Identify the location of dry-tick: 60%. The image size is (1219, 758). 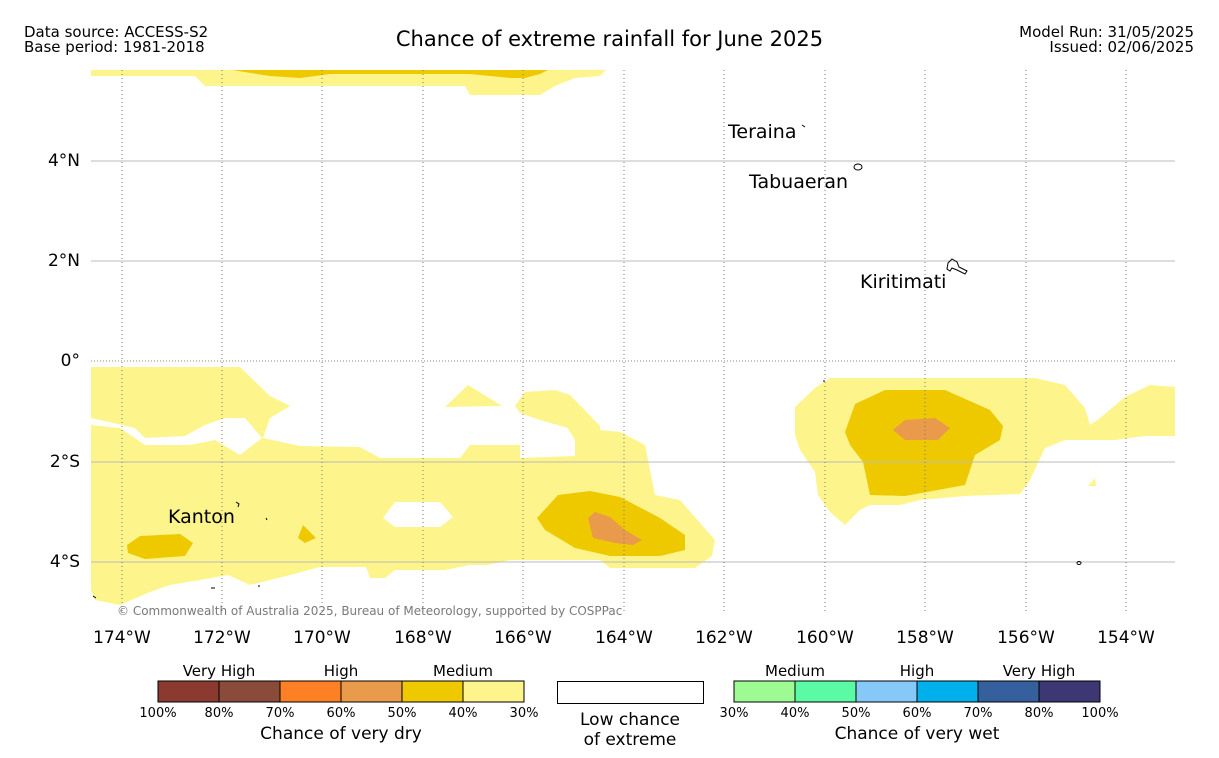
(341, 713).